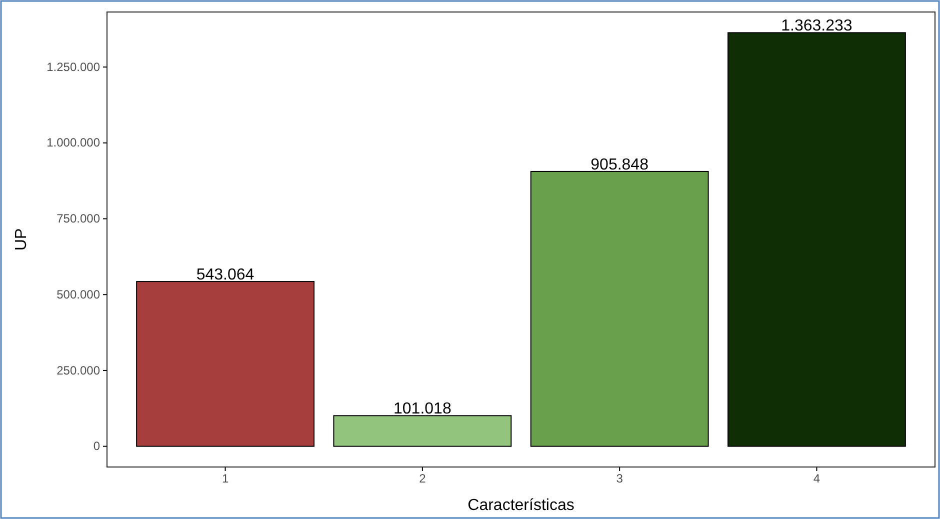 This screenshot has width=940, height=519. Describe the element at coordinates (225, 275) in the screenshot. I see `data-label: 543.064` at that location.